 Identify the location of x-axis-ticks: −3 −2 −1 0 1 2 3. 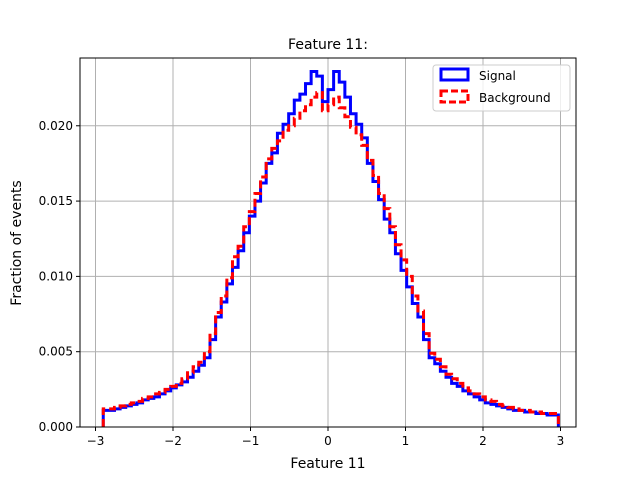
(326, 437).